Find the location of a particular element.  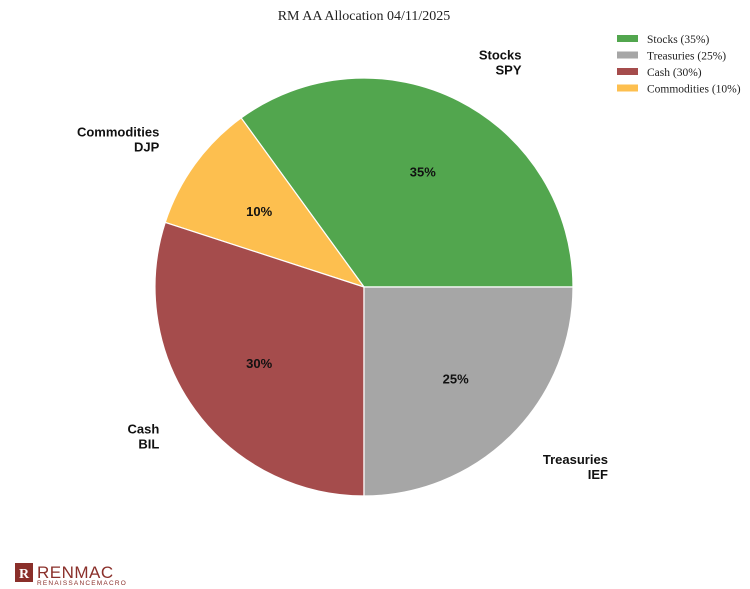

logo-mark-letter: R is located at coordinates (24, 574).